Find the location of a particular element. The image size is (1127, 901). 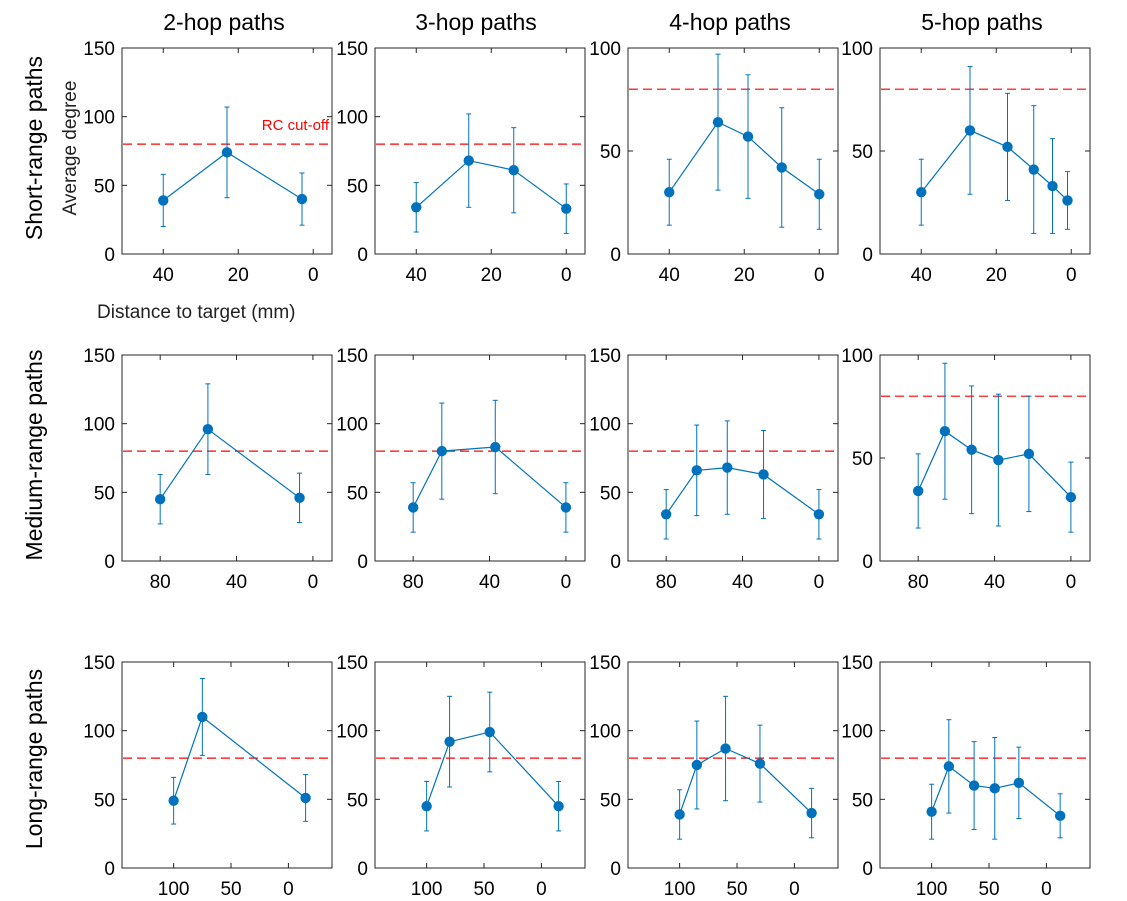

panel-long-3-hop: 0 50 100 150 100 50 0 is located at coordinates (460, 776).